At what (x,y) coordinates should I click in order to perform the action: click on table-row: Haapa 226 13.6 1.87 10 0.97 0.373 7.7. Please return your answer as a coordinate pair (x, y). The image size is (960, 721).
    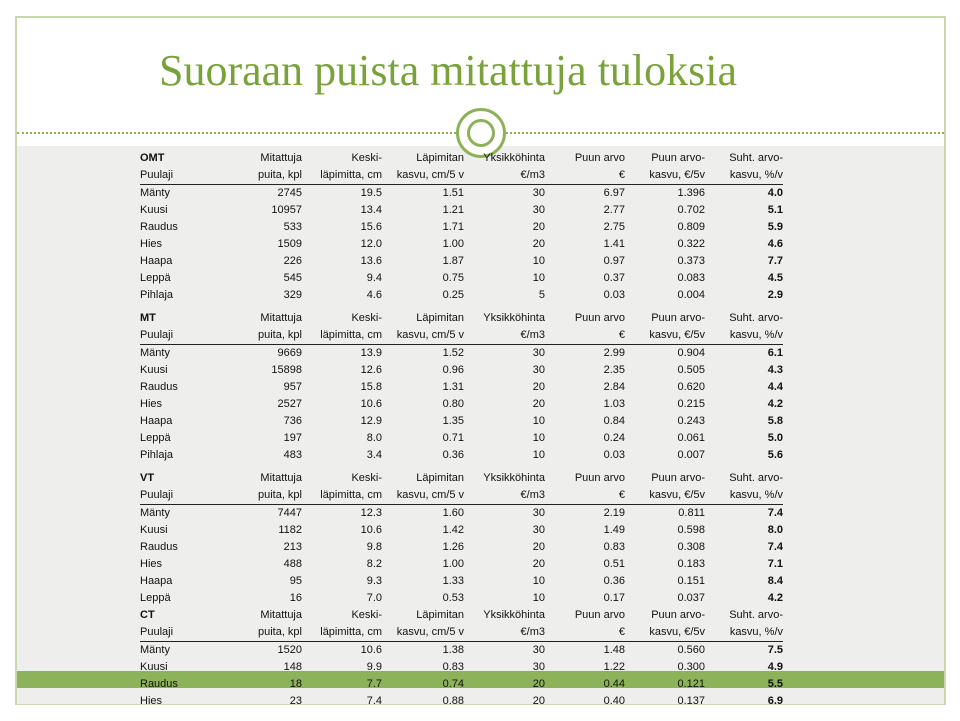
    Looking at the image, I should click on (461, 261).